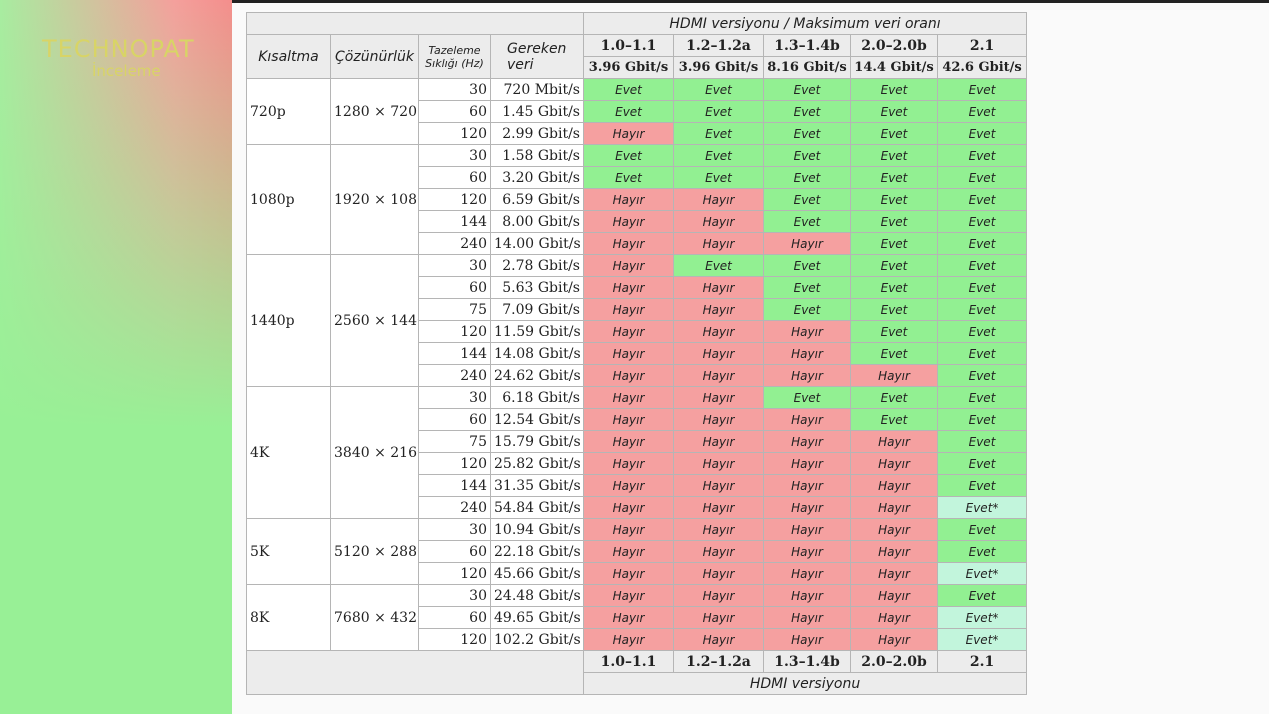 The image size is (1269, 714). I want to click on resolution: 3840 × 2160, so click(374, 452).